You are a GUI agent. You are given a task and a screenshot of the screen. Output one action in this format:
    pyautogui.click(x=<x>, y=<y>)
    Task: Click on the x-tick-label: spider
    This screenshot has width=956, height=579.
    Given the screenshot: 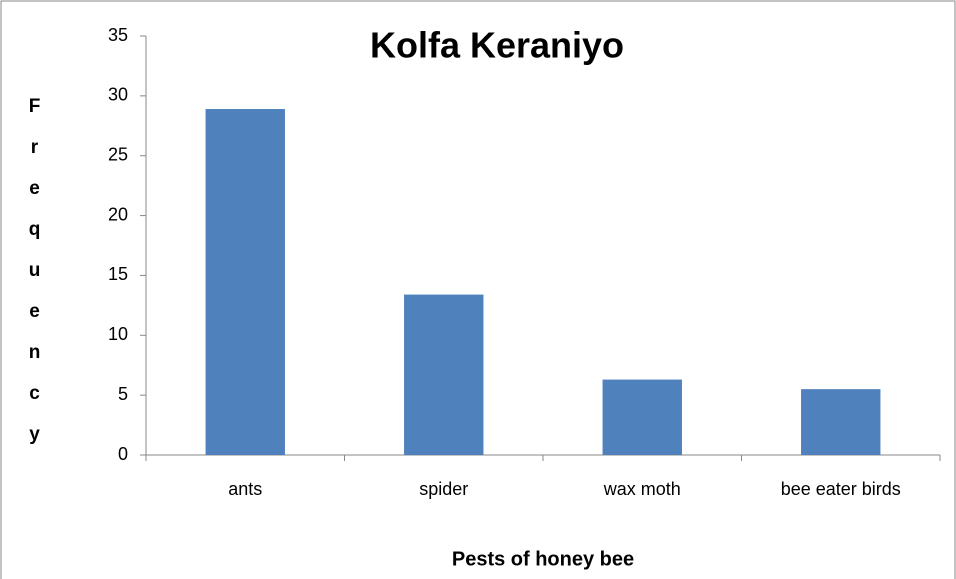 What is the action you would take?
    pyautogui.click(x=443, y=489)
    